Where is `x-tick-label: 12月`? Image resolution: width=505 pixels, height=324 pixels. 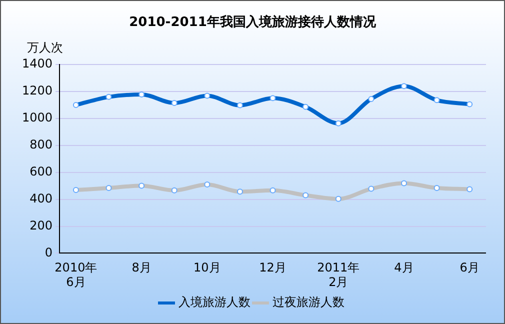 x-tick-label: 12月 is located at coordinates (272, 267).